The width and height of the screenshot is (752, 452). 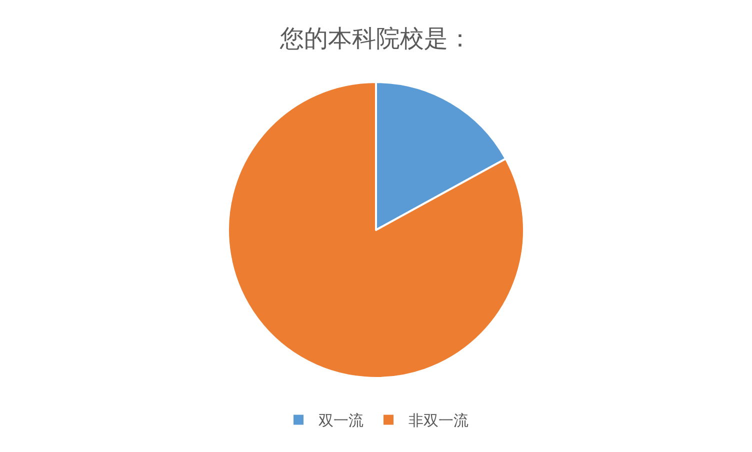 What do you see at coordinates (375, 38) in the screenshot?
I see `chart-title: 您的本科院校是：` at bounding box center [375, 38].